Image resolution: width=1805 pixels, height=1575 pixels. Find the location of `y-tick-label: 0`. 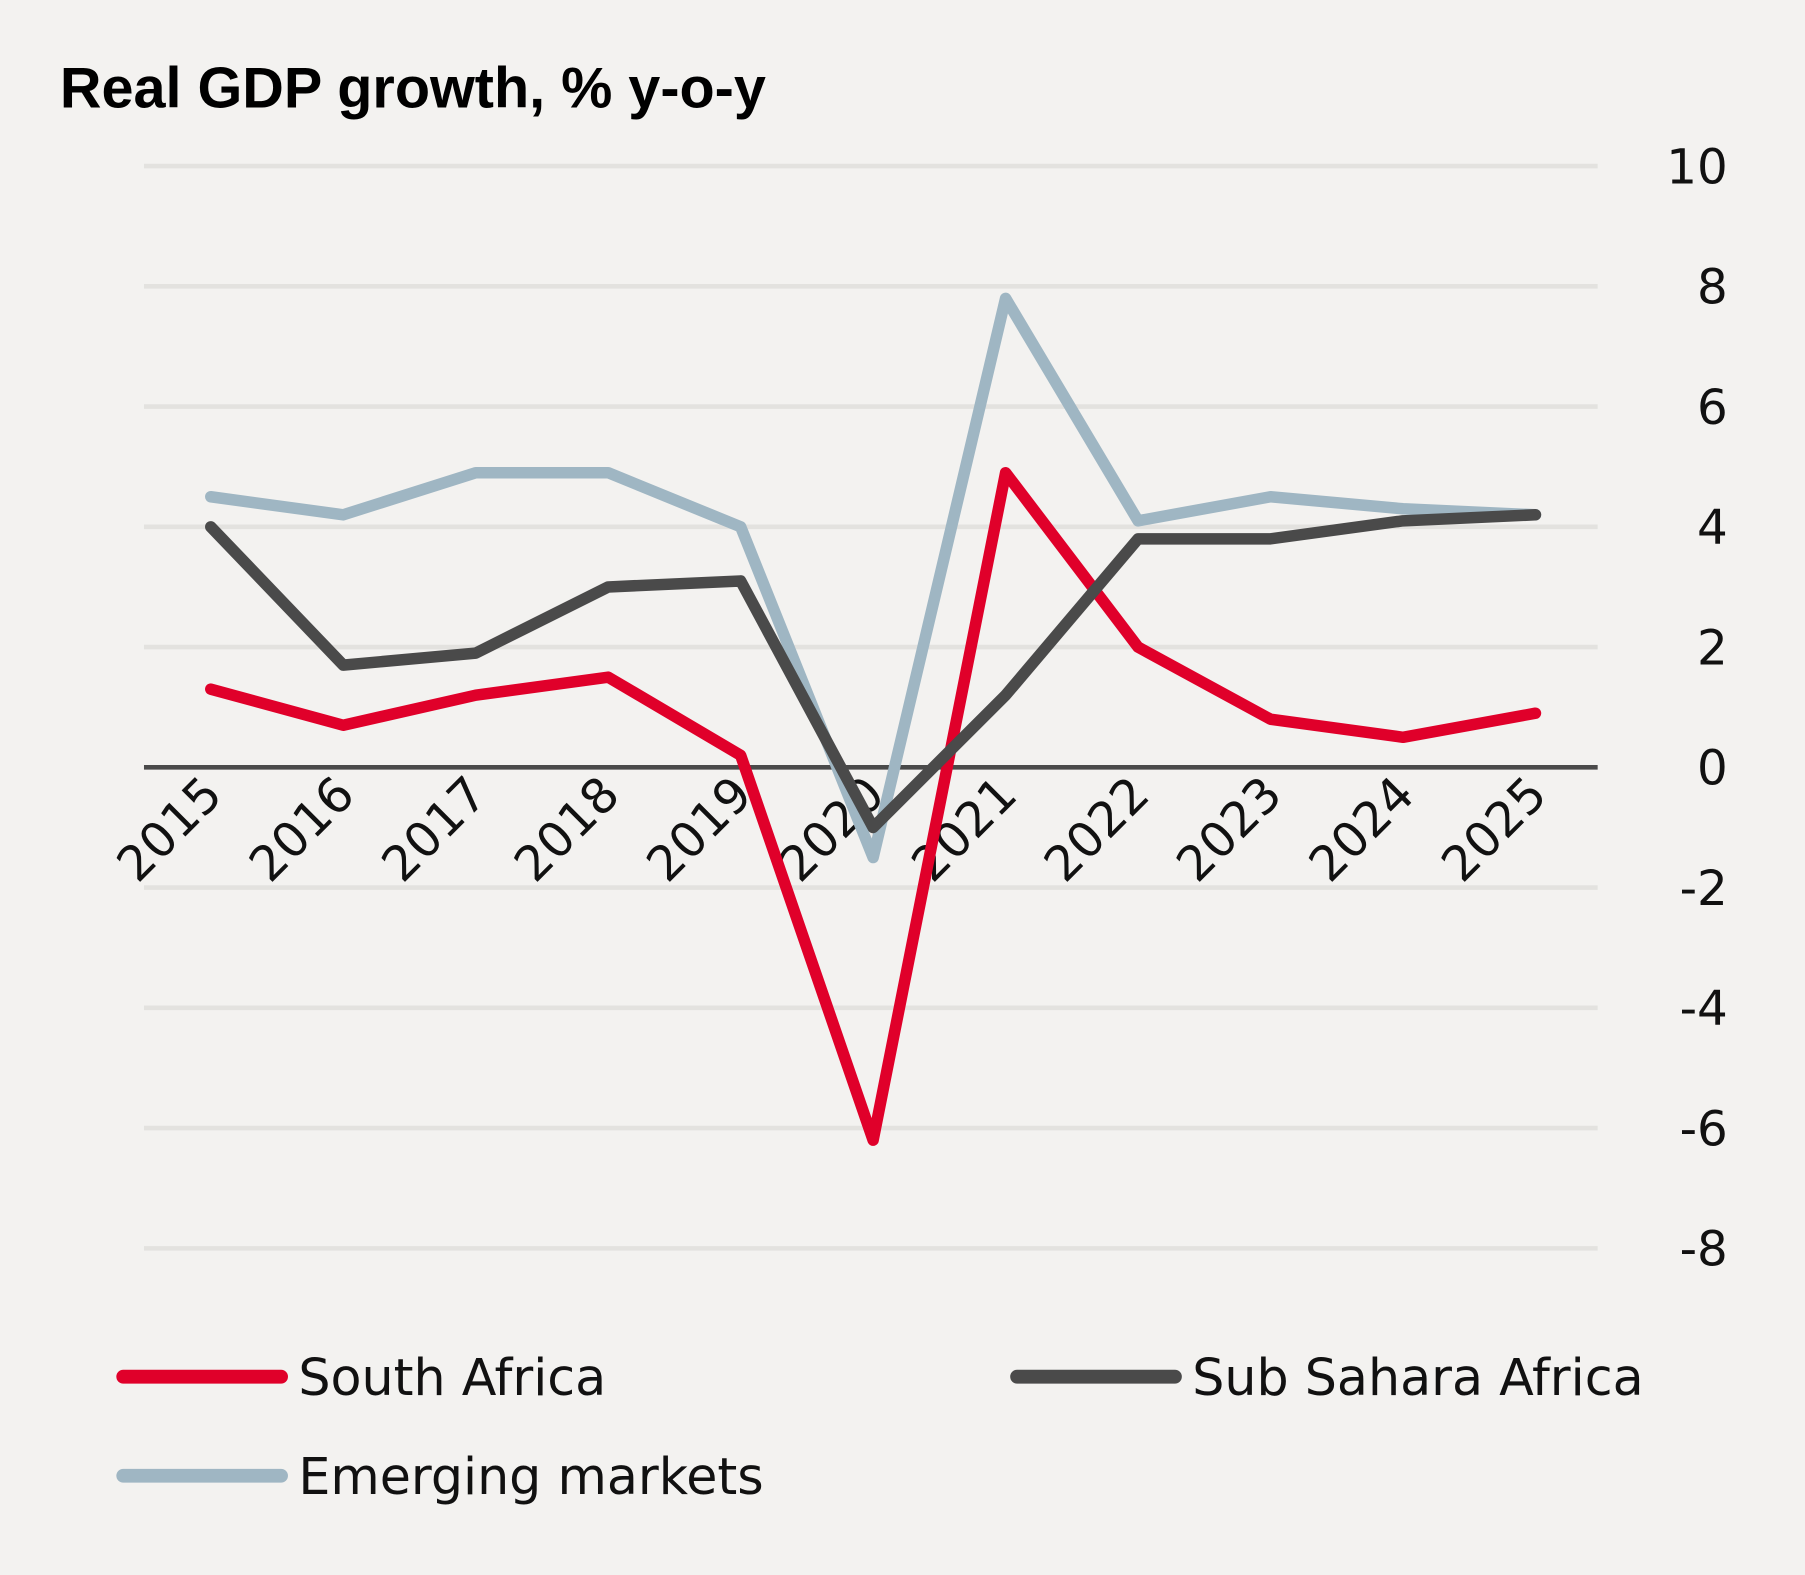

y-tick-label: 0 is located at coordinates (1712, 769).